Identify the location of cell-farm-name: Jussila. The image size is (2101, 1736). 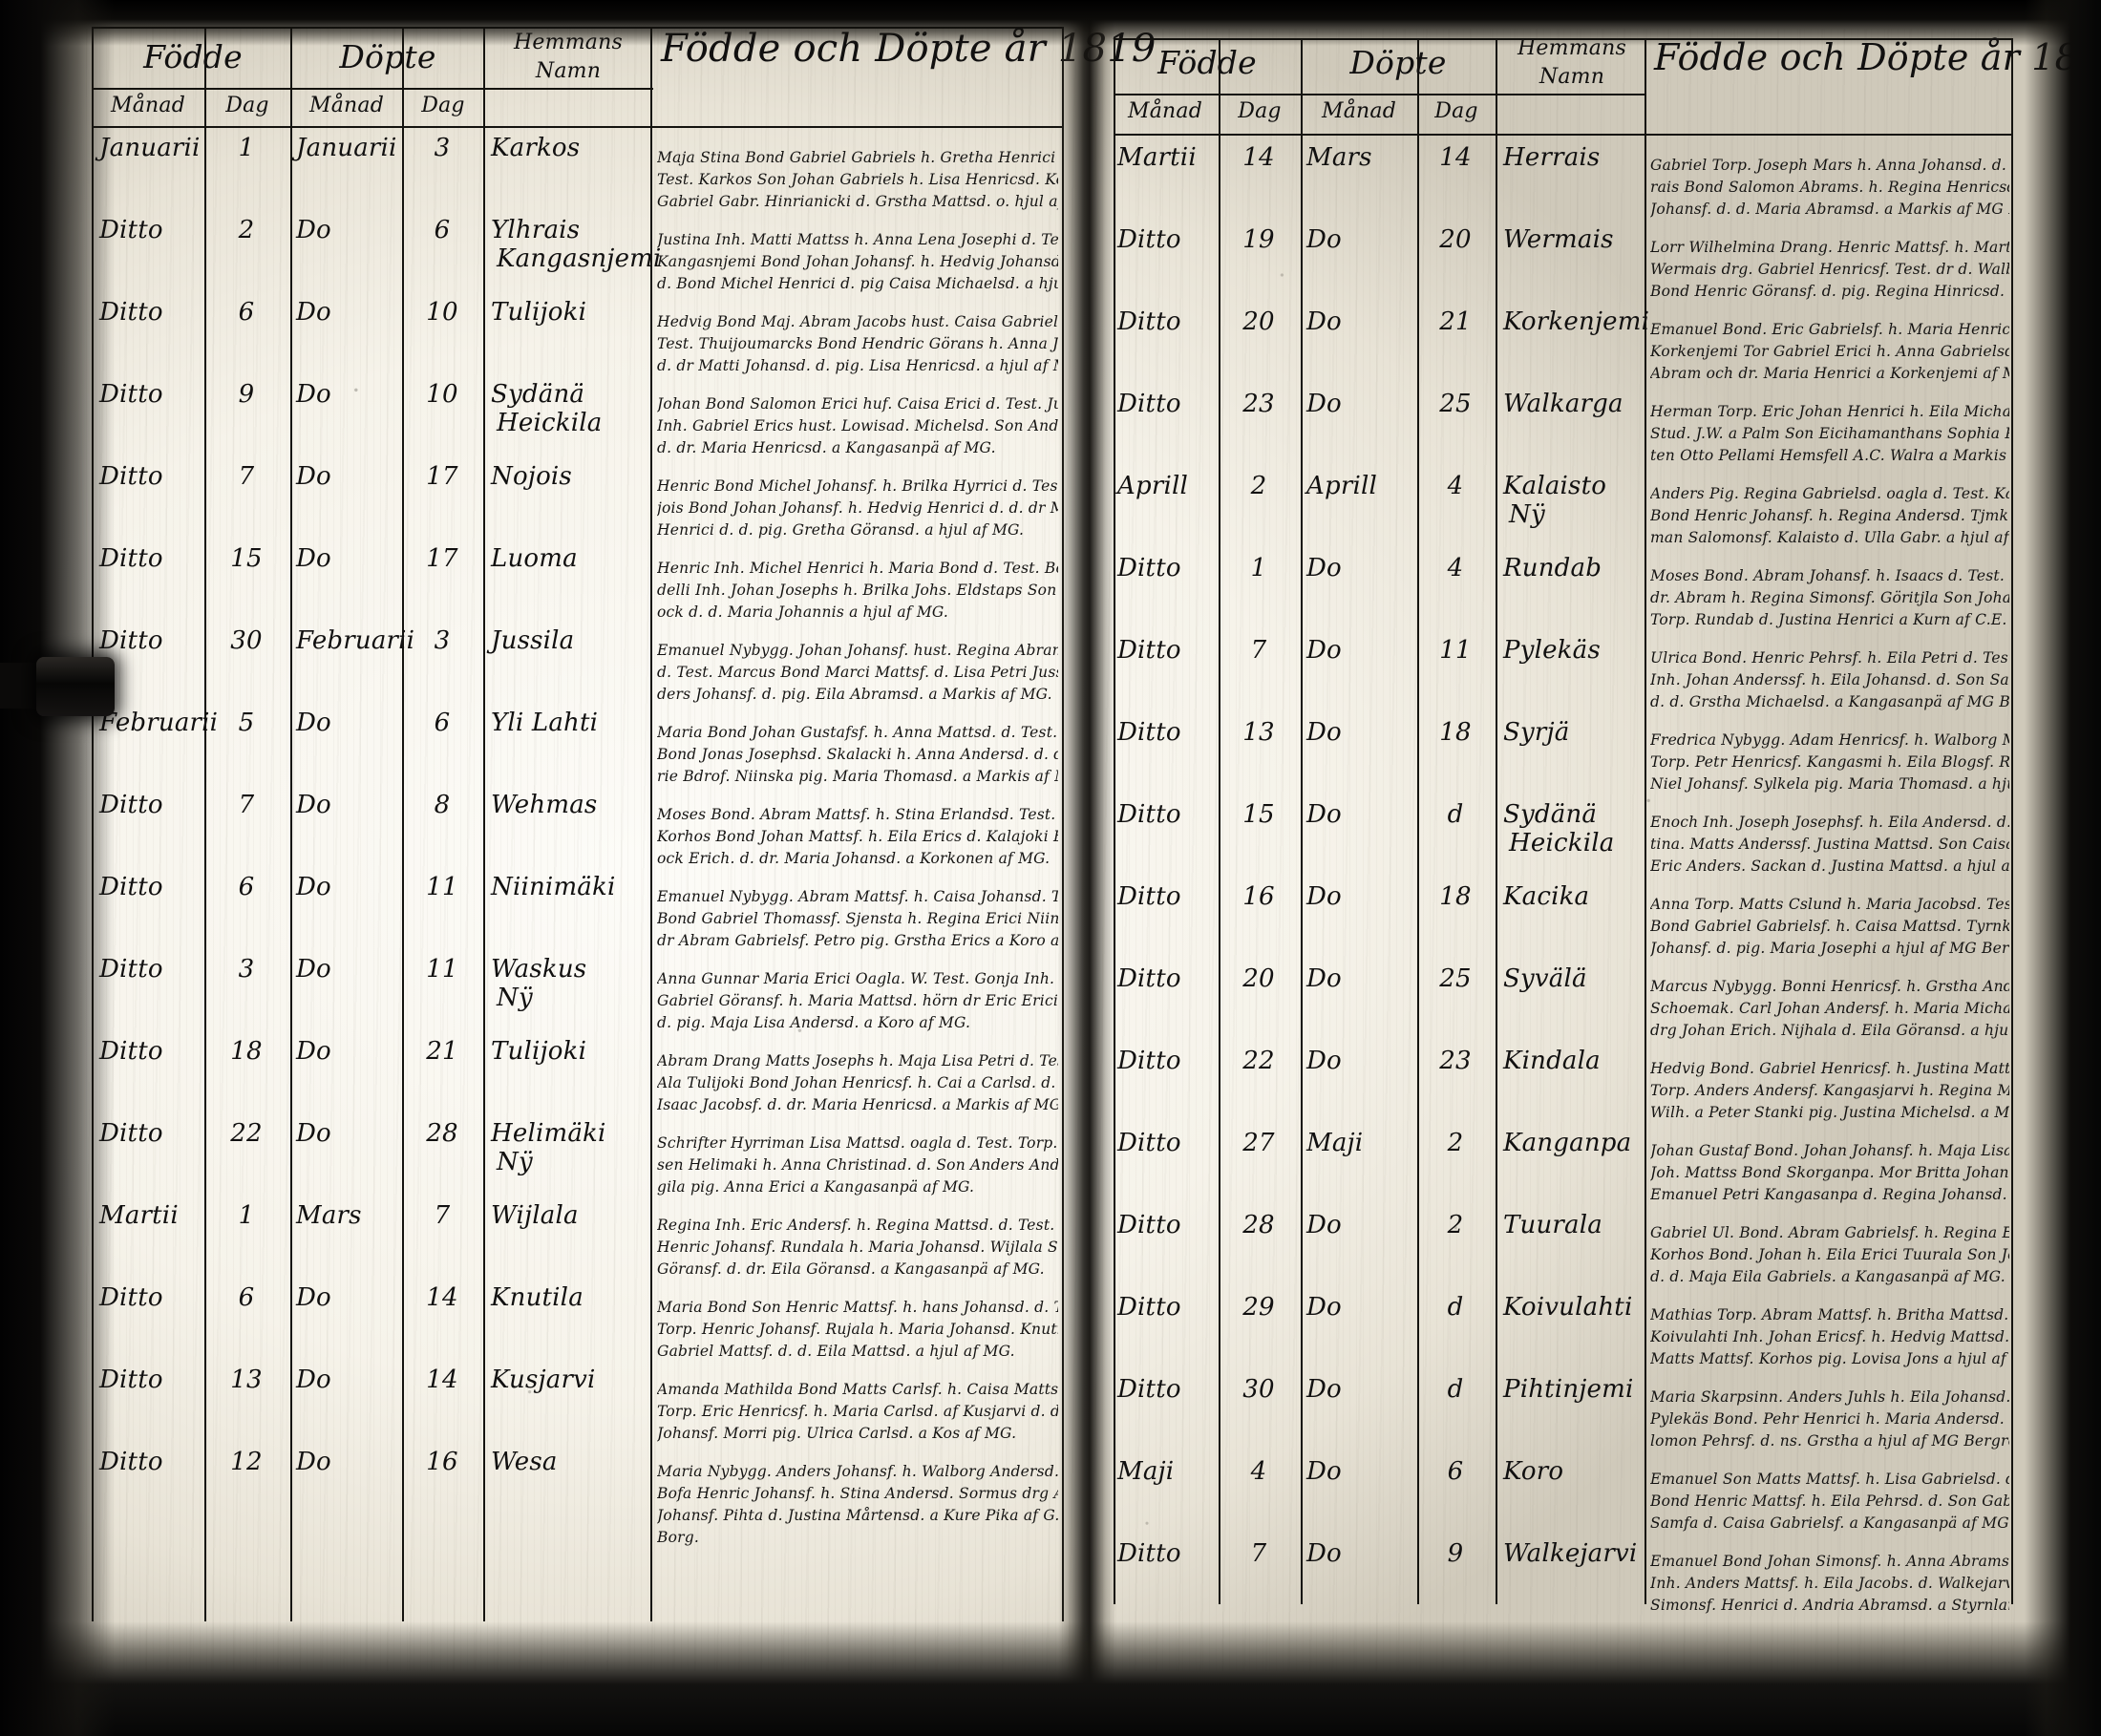
(533, 640).